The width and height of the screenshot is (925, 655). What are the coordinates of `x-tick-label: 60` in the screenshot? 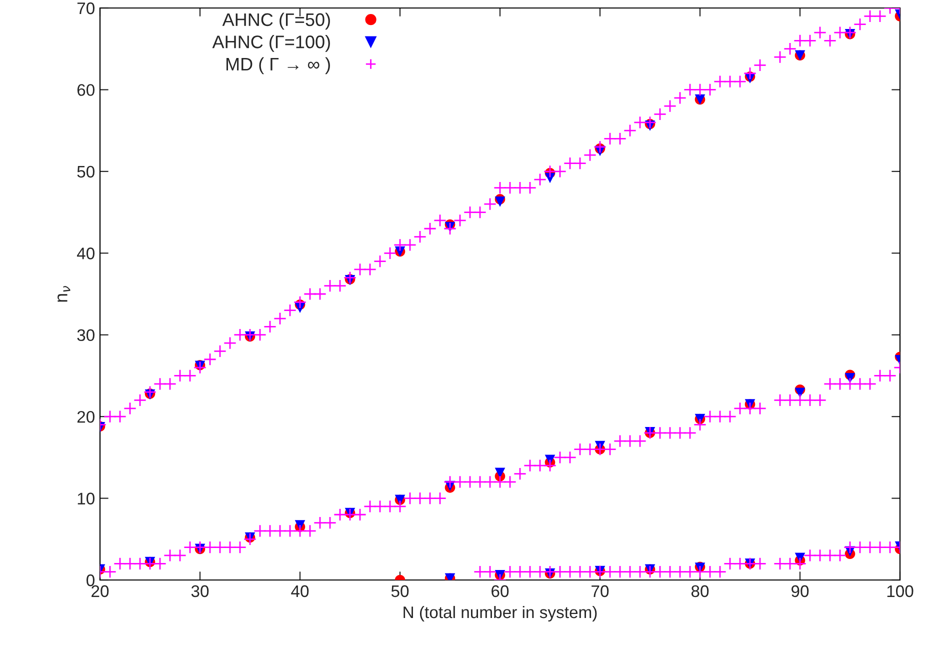 It's located at (500, 591).